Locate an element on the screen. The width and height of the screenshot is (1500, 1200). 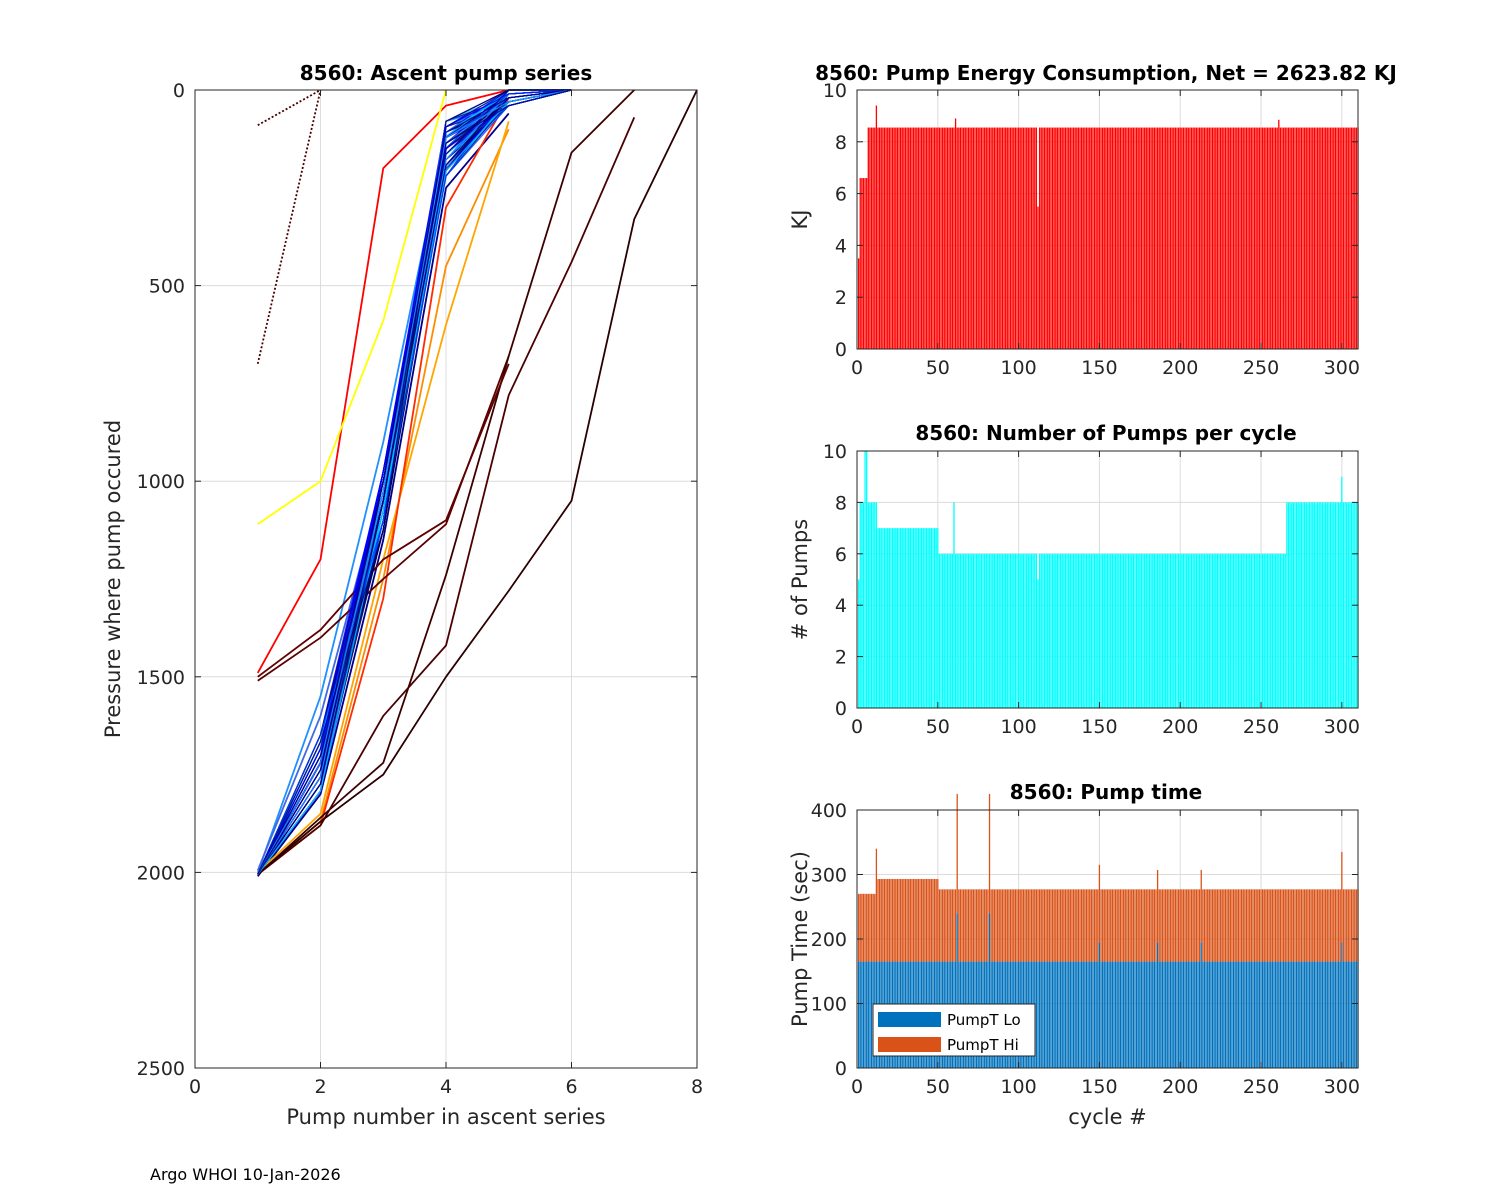
pumps-xtick-label: 100 is located at coordinates (1018, 727).